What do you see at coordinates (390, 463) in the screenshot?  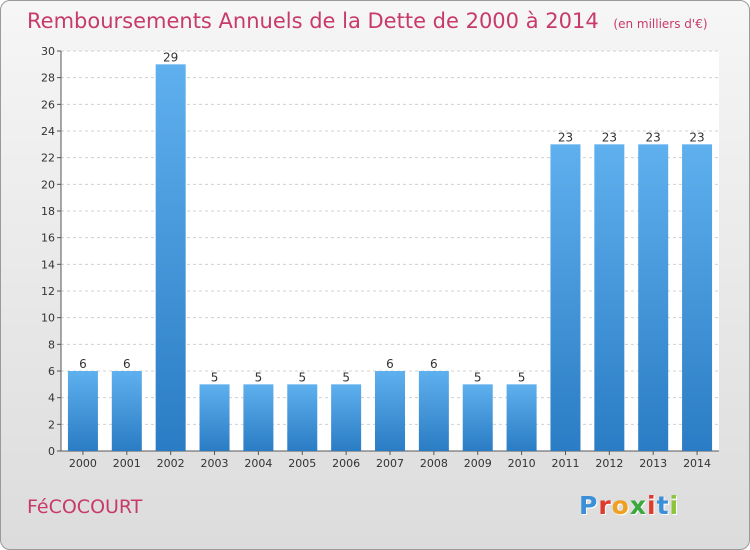 I see `x-tick-label-2007: 2007` at bounding box center [390, 463].